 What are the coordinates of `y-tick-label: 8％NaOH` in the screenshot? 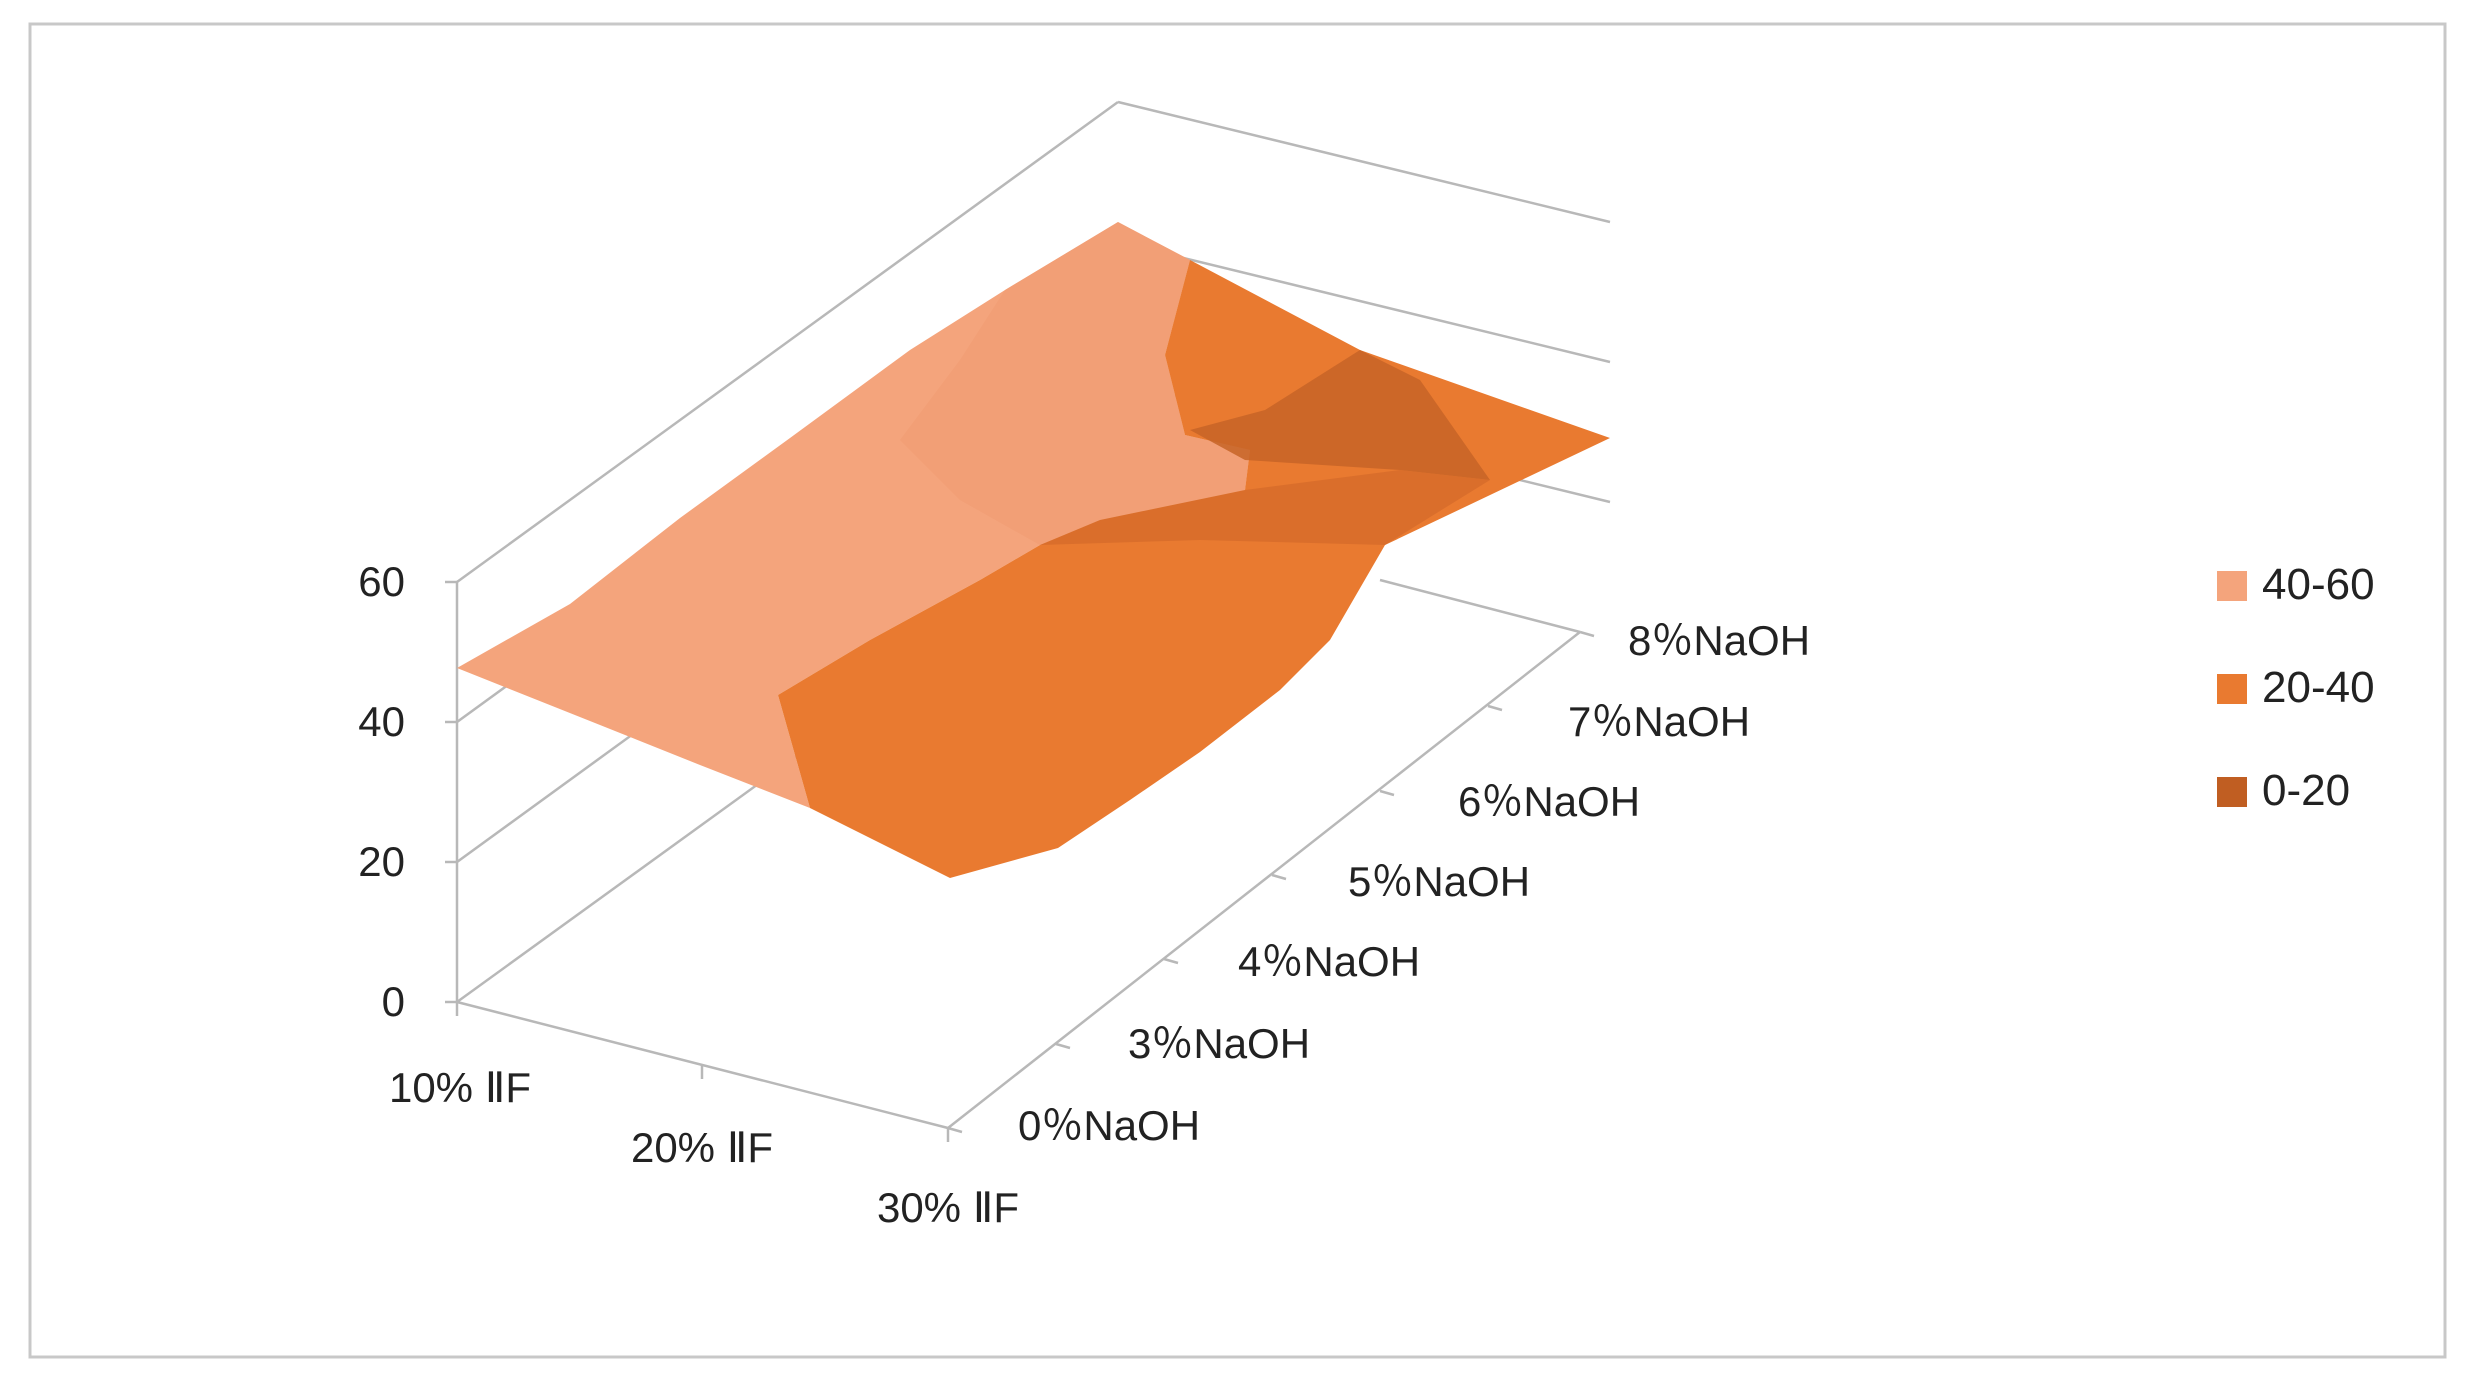 It's located at (1719, 640).